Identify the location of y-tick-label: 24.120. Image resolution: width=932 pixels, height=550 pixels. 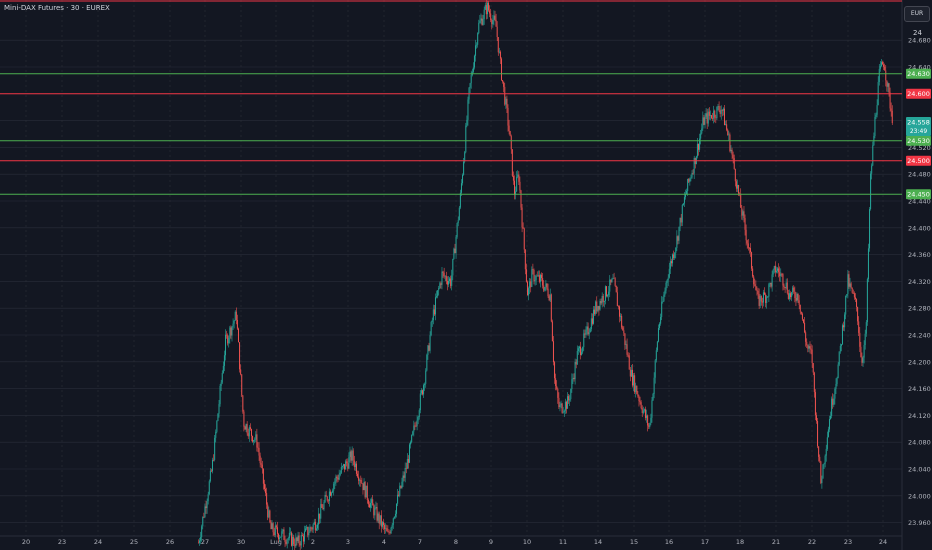
(919, 416).